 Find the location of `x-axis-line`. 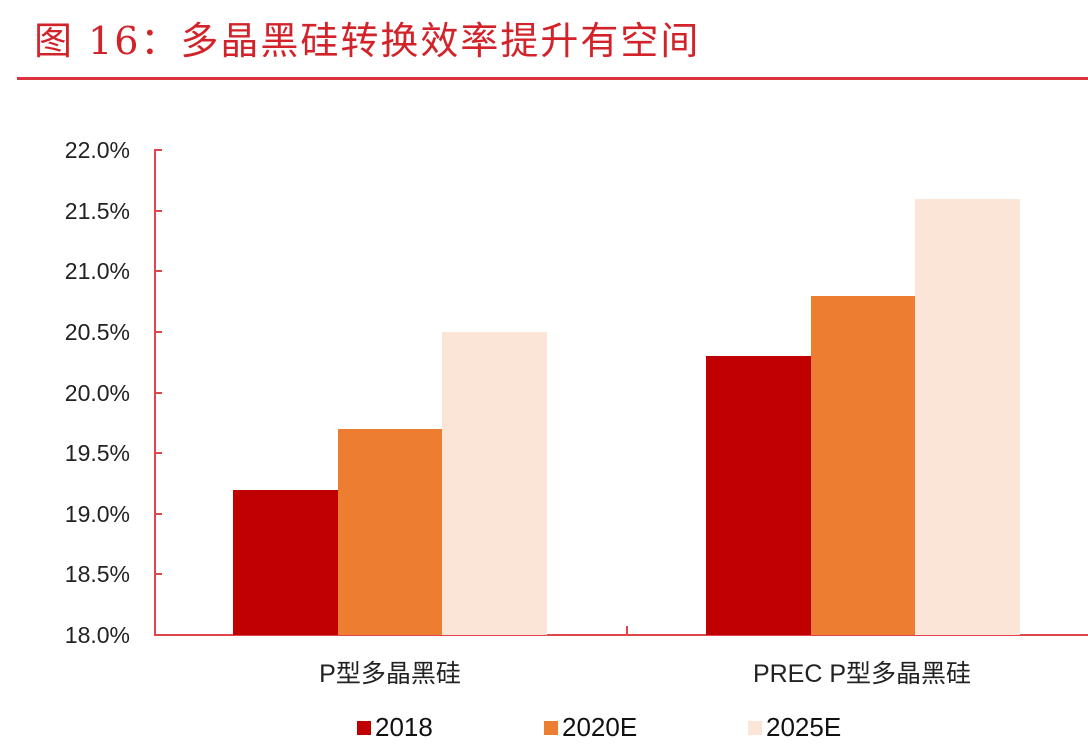

x-axis-line is located at coordinates (621, 635).